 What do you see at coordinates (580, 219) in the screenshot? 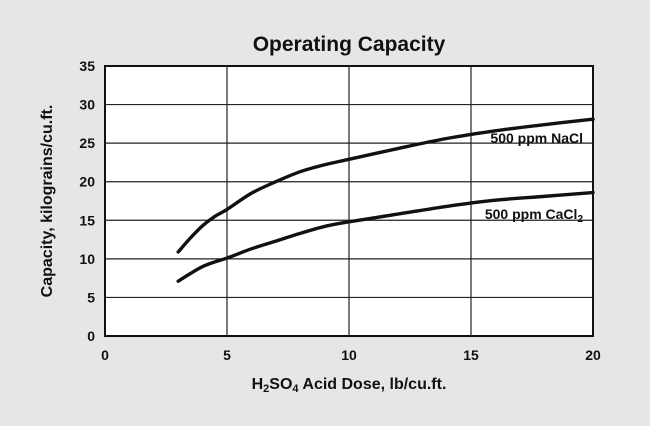
I see `series-label-subscript: 2` at bounding box center [580, 219].